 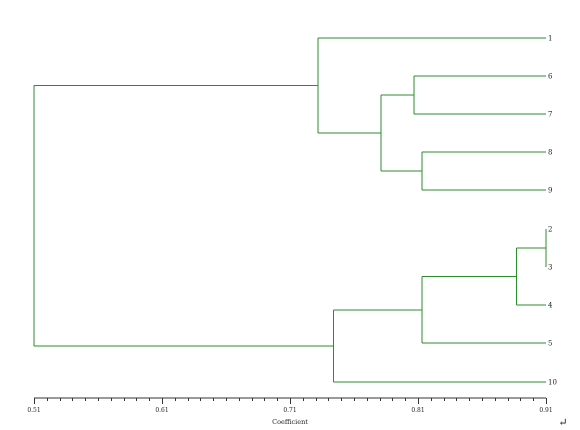 What do you see at coordinates (33, 410) in the screenshot?
I see `tick-label-0: 0.51` at bounding box center [33, 410].